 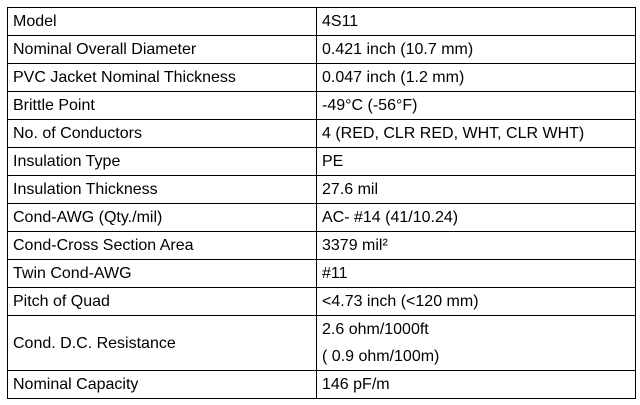 I want to click on row-value: 4S11, so click(x=476, y=21).